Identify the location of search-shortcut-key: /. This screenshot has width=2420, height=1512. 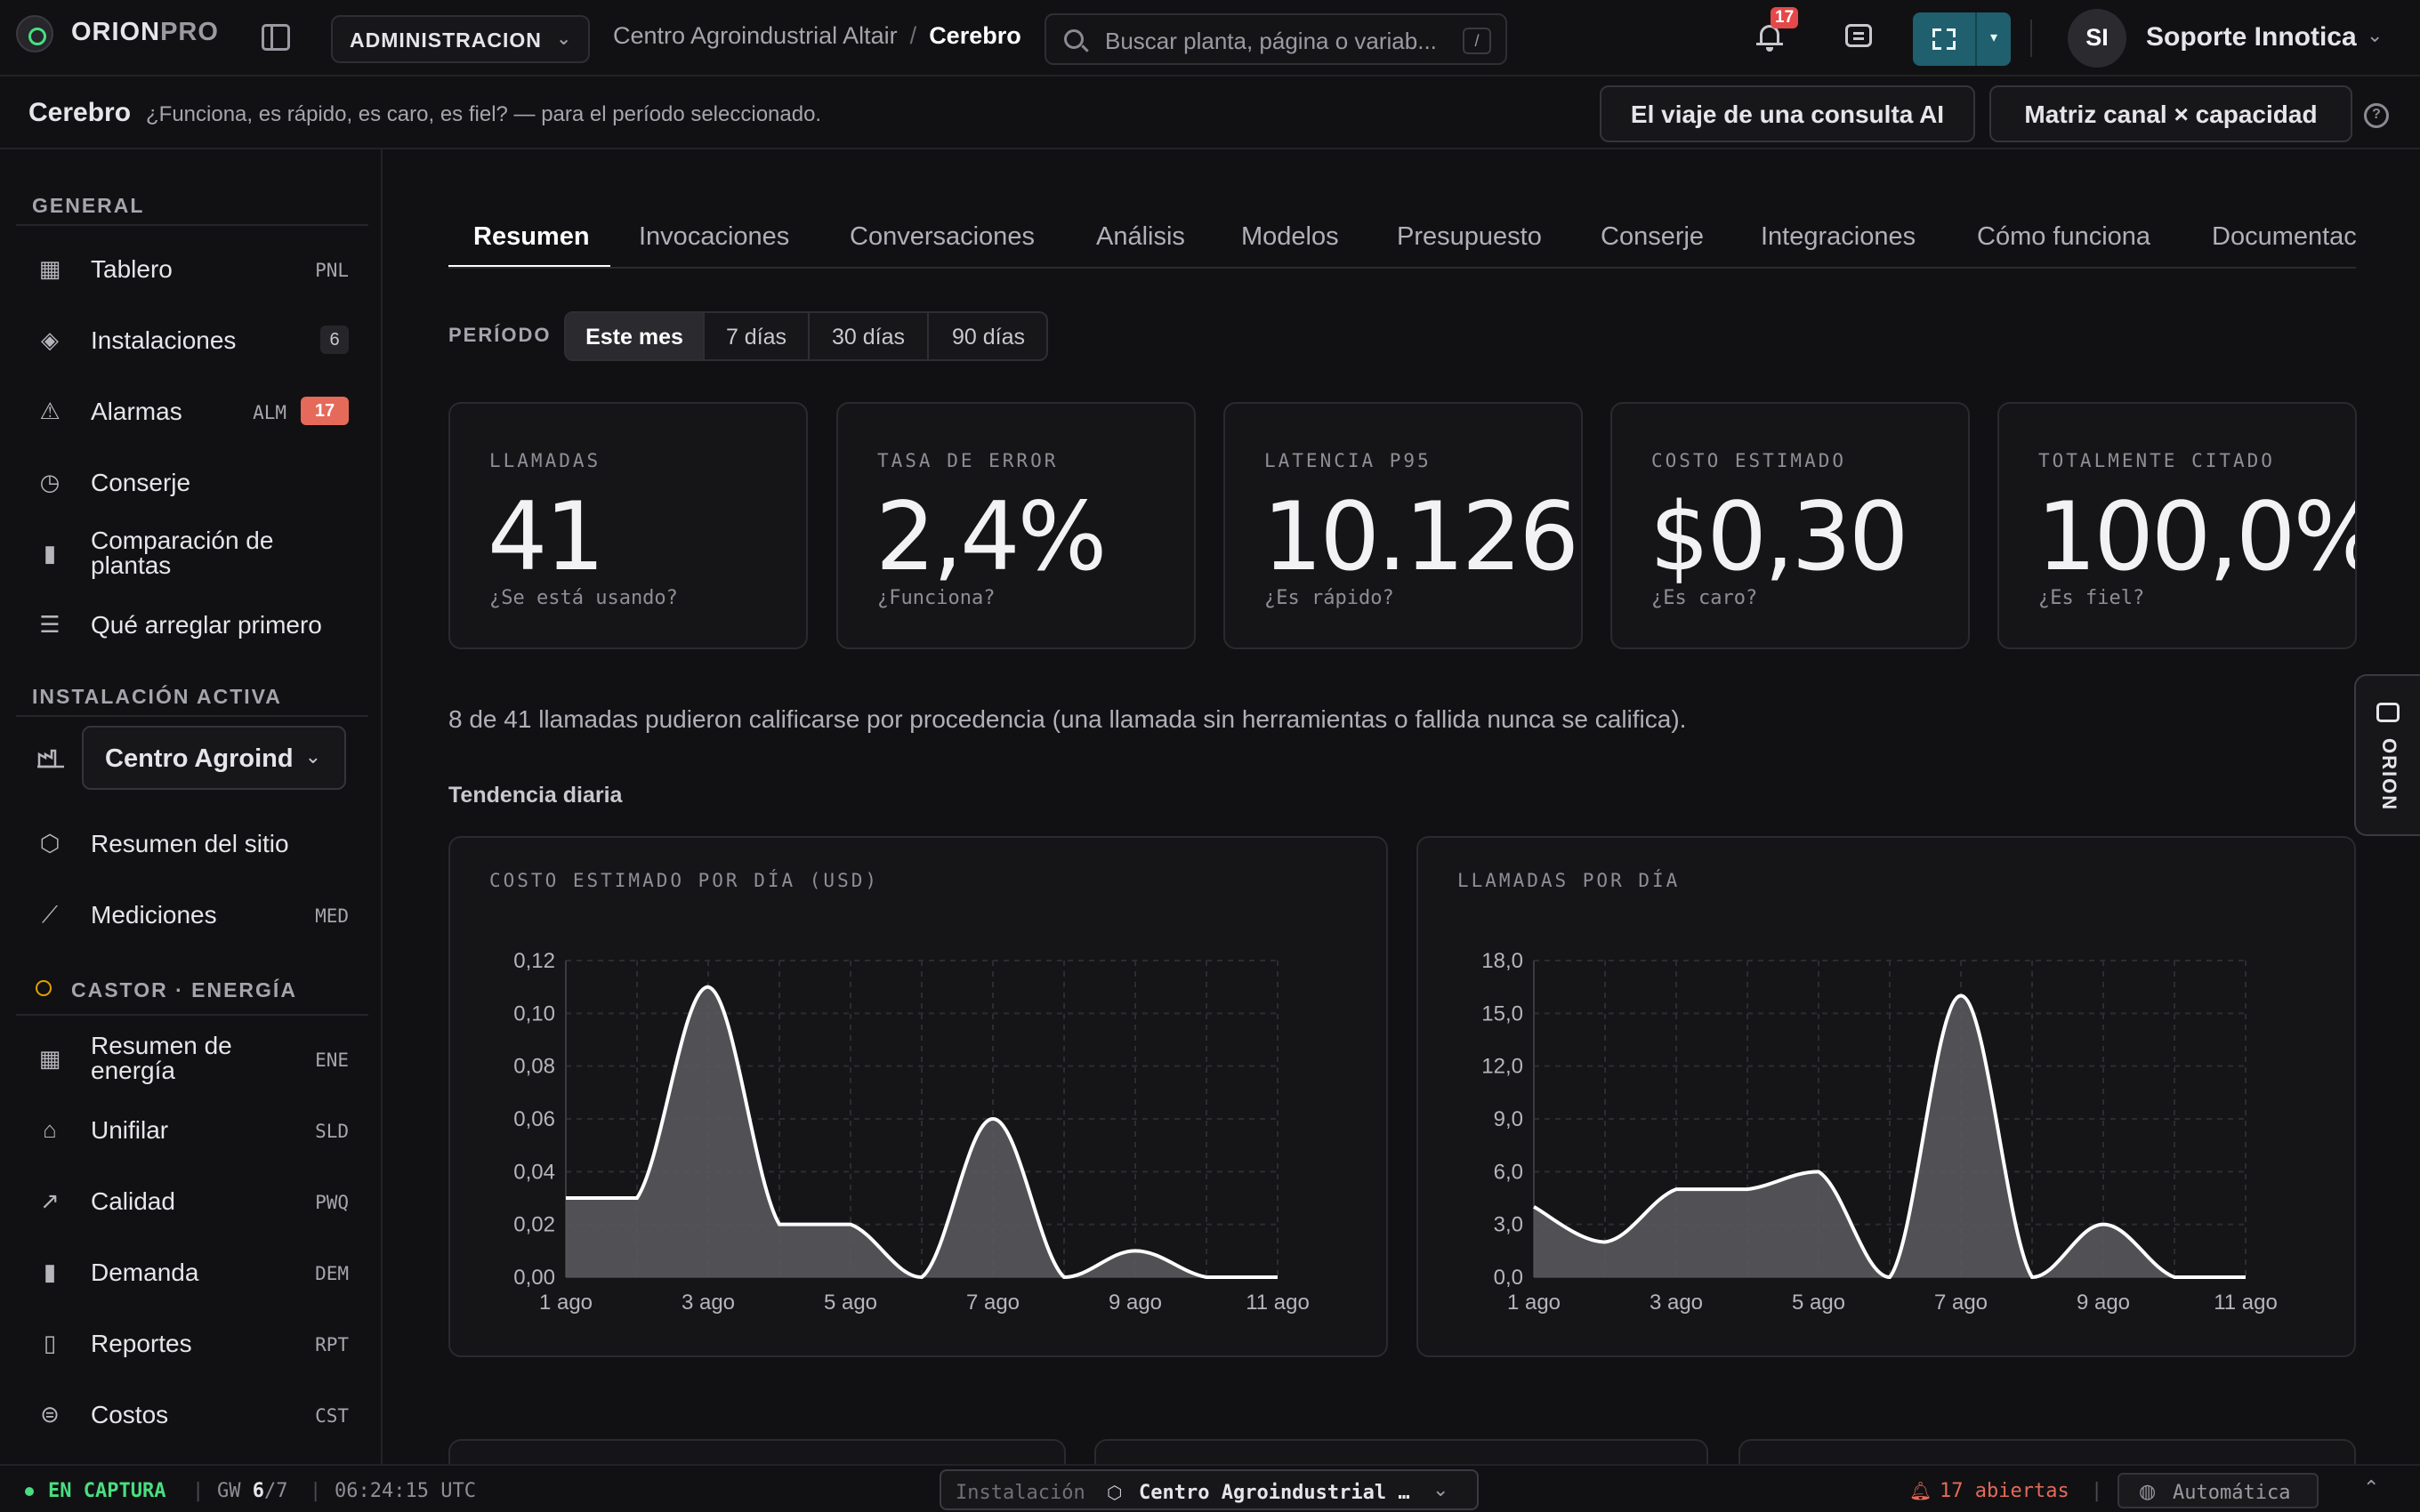
(1477, 41).